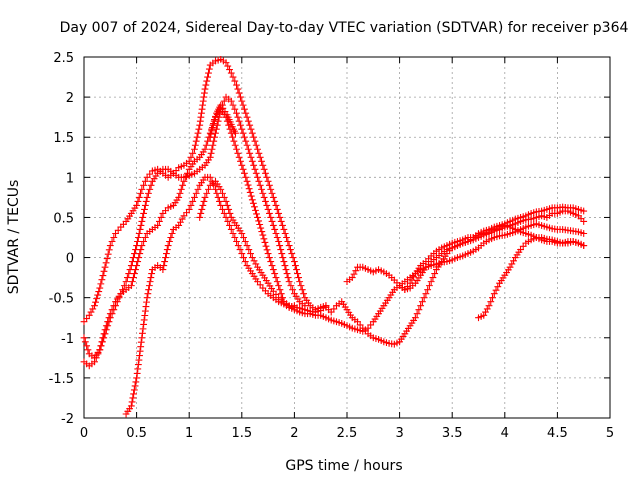 Image resolution: width=640 pixels, height=480 pixels. What do you see at coordinates (241, 433) in the screenshot?
I see `x-tick-label: 1.5` at bounding box center [241, 433].